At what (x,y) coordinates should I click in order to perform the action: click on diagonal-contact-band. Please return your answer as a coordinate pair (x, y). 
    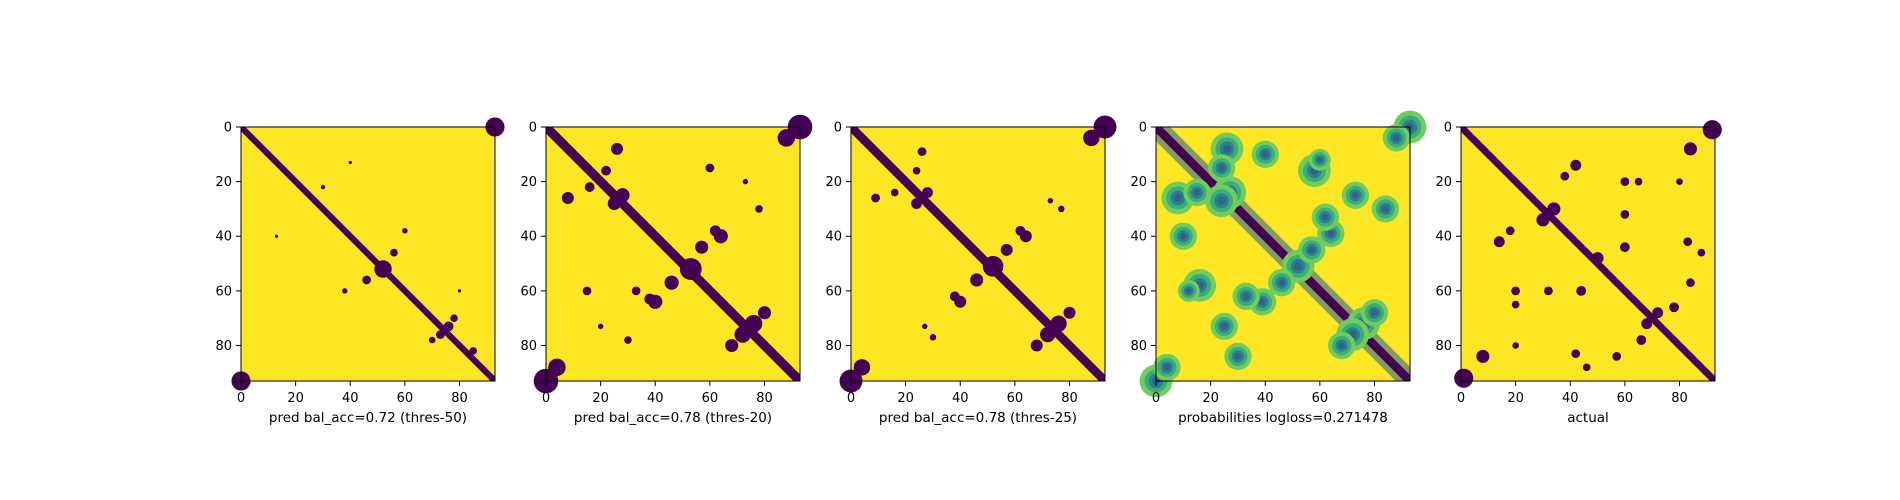
    Looking at the image, I should click on (1588, 254).